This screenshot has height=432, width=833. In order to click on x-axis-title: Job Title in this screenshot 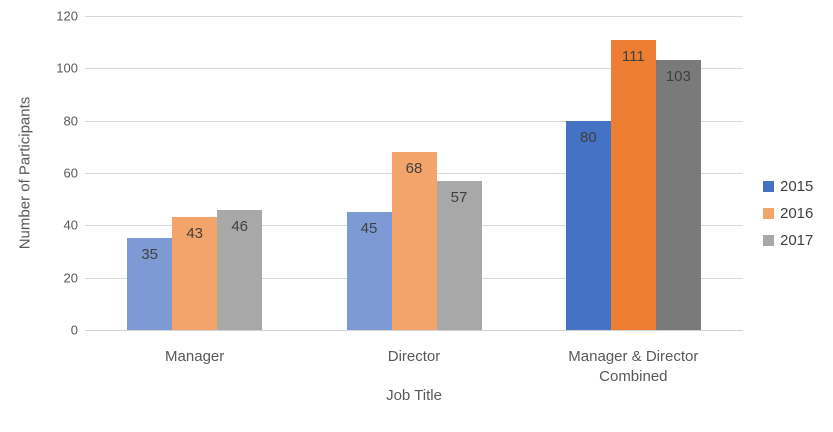, I will do `click(414, 395)`.